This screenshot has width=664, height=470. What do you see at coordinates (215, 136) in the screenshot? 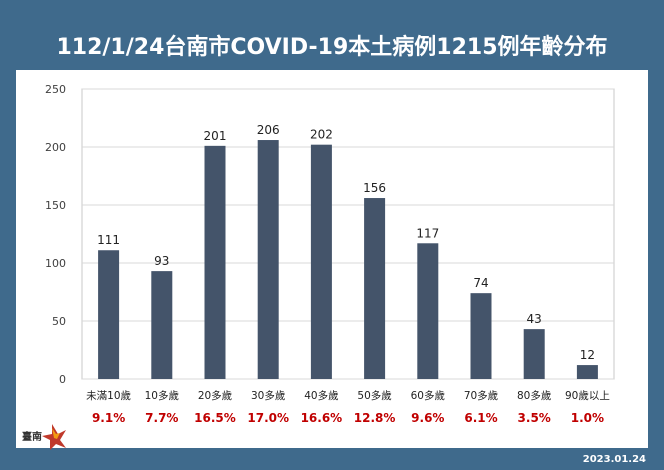
I see `bar-value-label: 201` at bounding box center [215, 136].